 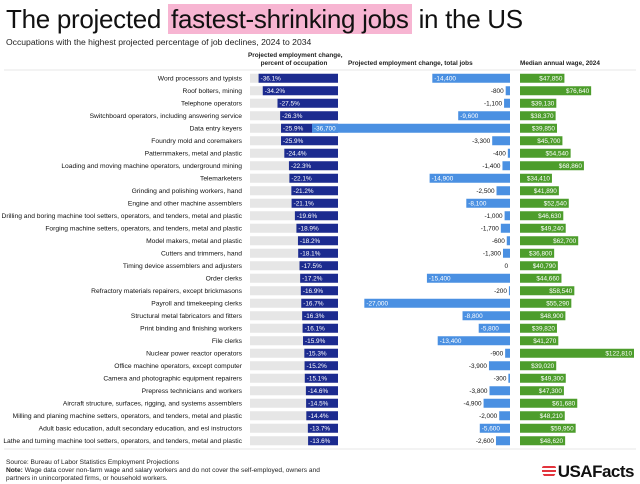 What do you see at coordinates (310, 241) in the screenshot?
I see `pct-label: -18.2%` at bounding box center [310, 241].